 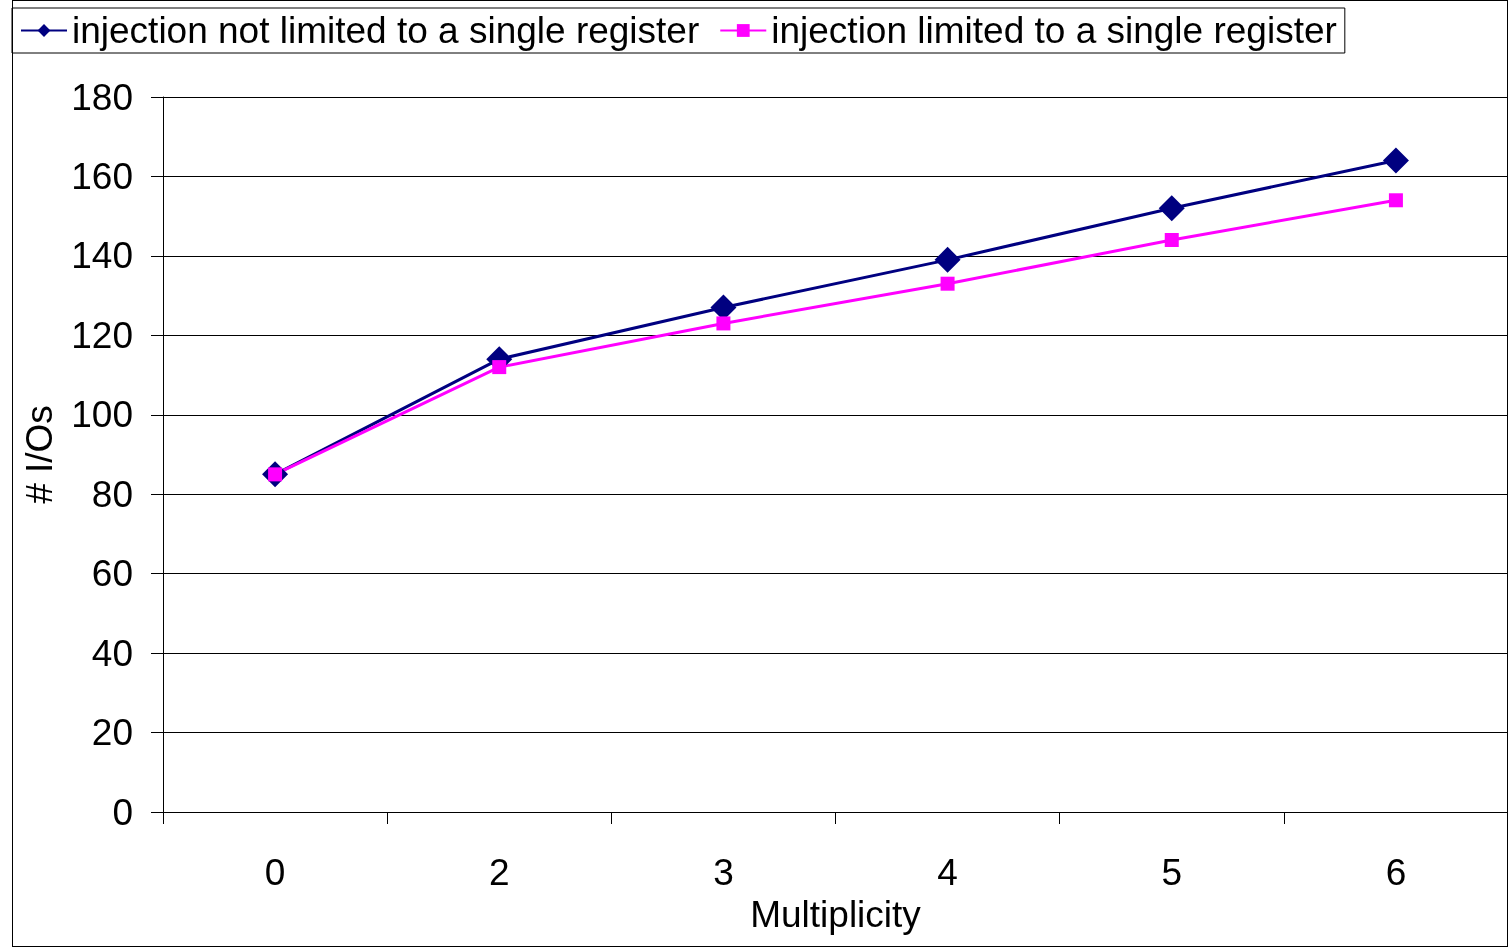 I want to click on y-tick-label: 60, so click(x=112, y=574).